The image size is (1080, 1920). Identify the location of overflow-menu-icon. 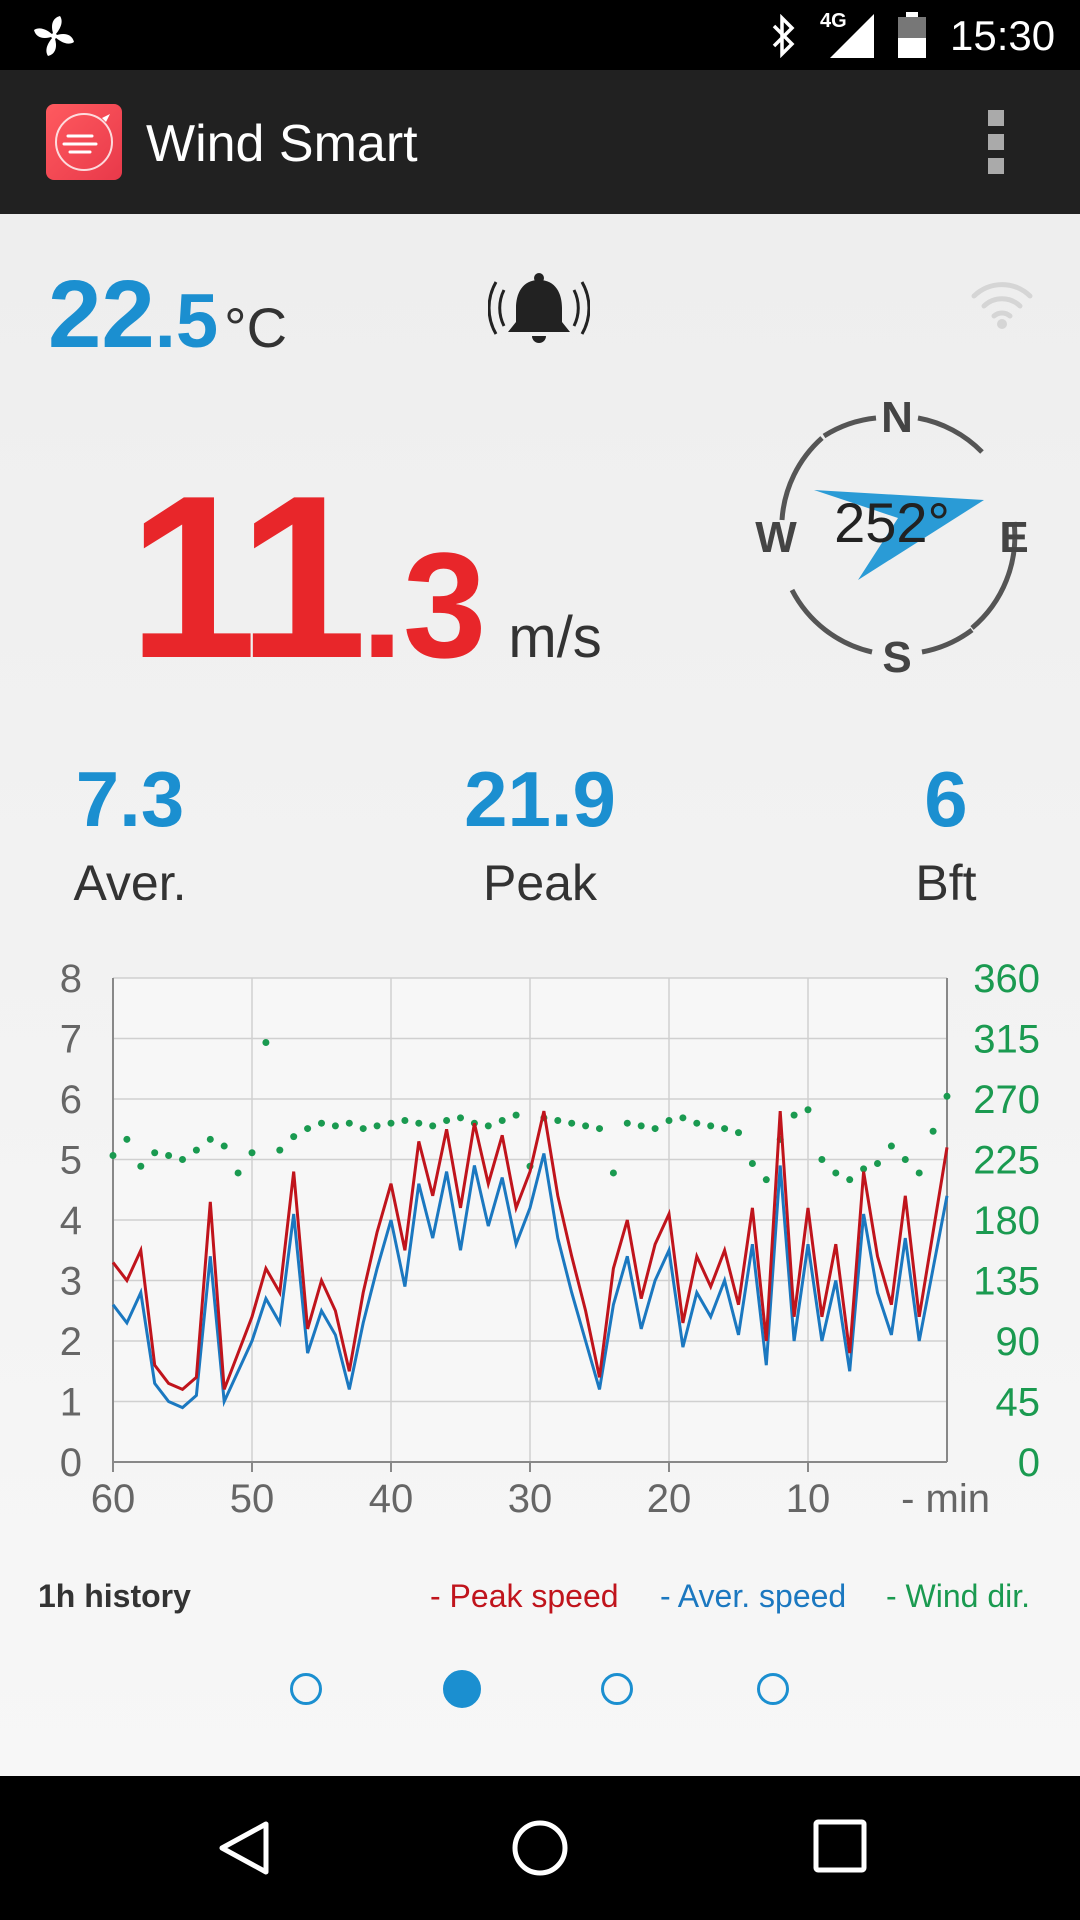
(996, 142).